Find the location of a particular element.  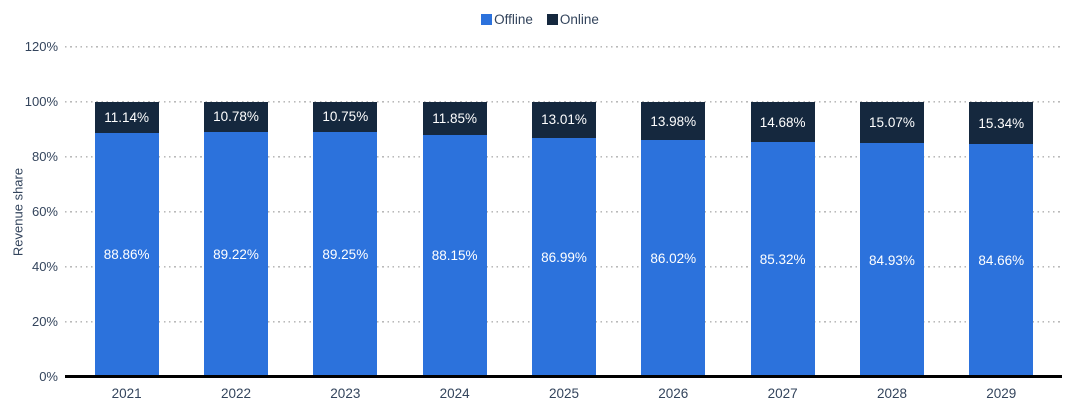

bar-segment-online-2023: 10.75% is located at coordinates (345, 117).